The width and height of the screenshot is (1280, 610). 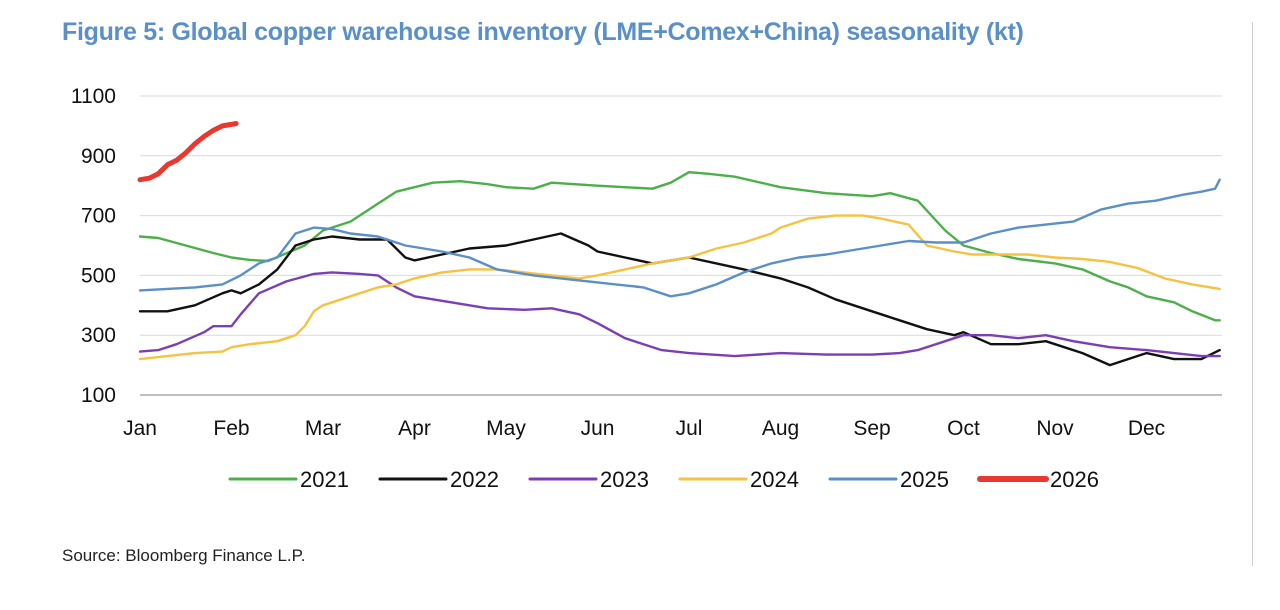 What do you see at coordinates (963, 428) in the screenshot?
I see `x-tick-label: Oct` at bounding box center [963, 428].